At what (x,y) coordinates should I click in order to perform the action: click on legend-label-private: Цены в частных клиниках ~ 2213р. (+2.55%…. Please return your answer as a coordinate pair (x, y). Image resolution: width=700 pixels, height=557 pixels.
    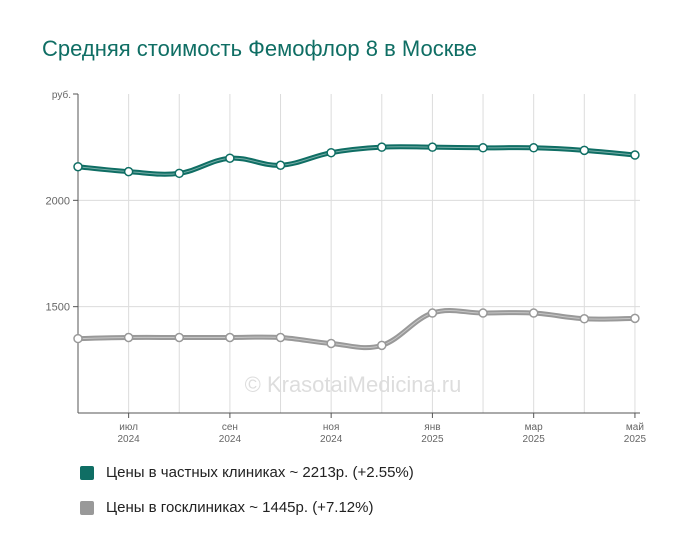
    Looking at the image, I should click on (260, 472).